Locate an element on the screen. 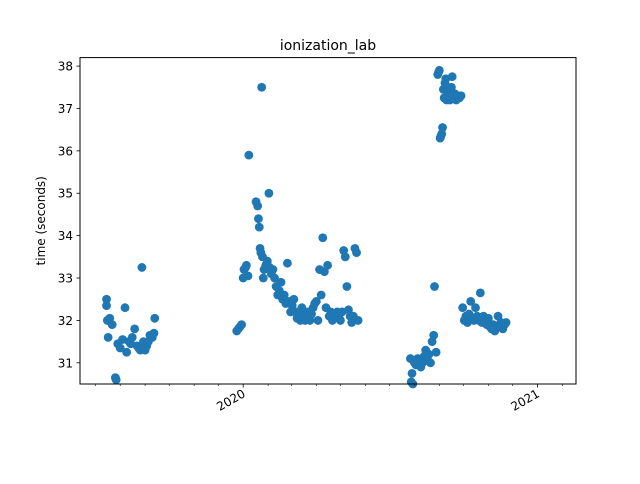 Image resolution: width=640 pixels, height=484 pixels. y-tick-label: 32 is located at coordinates (65, 321).